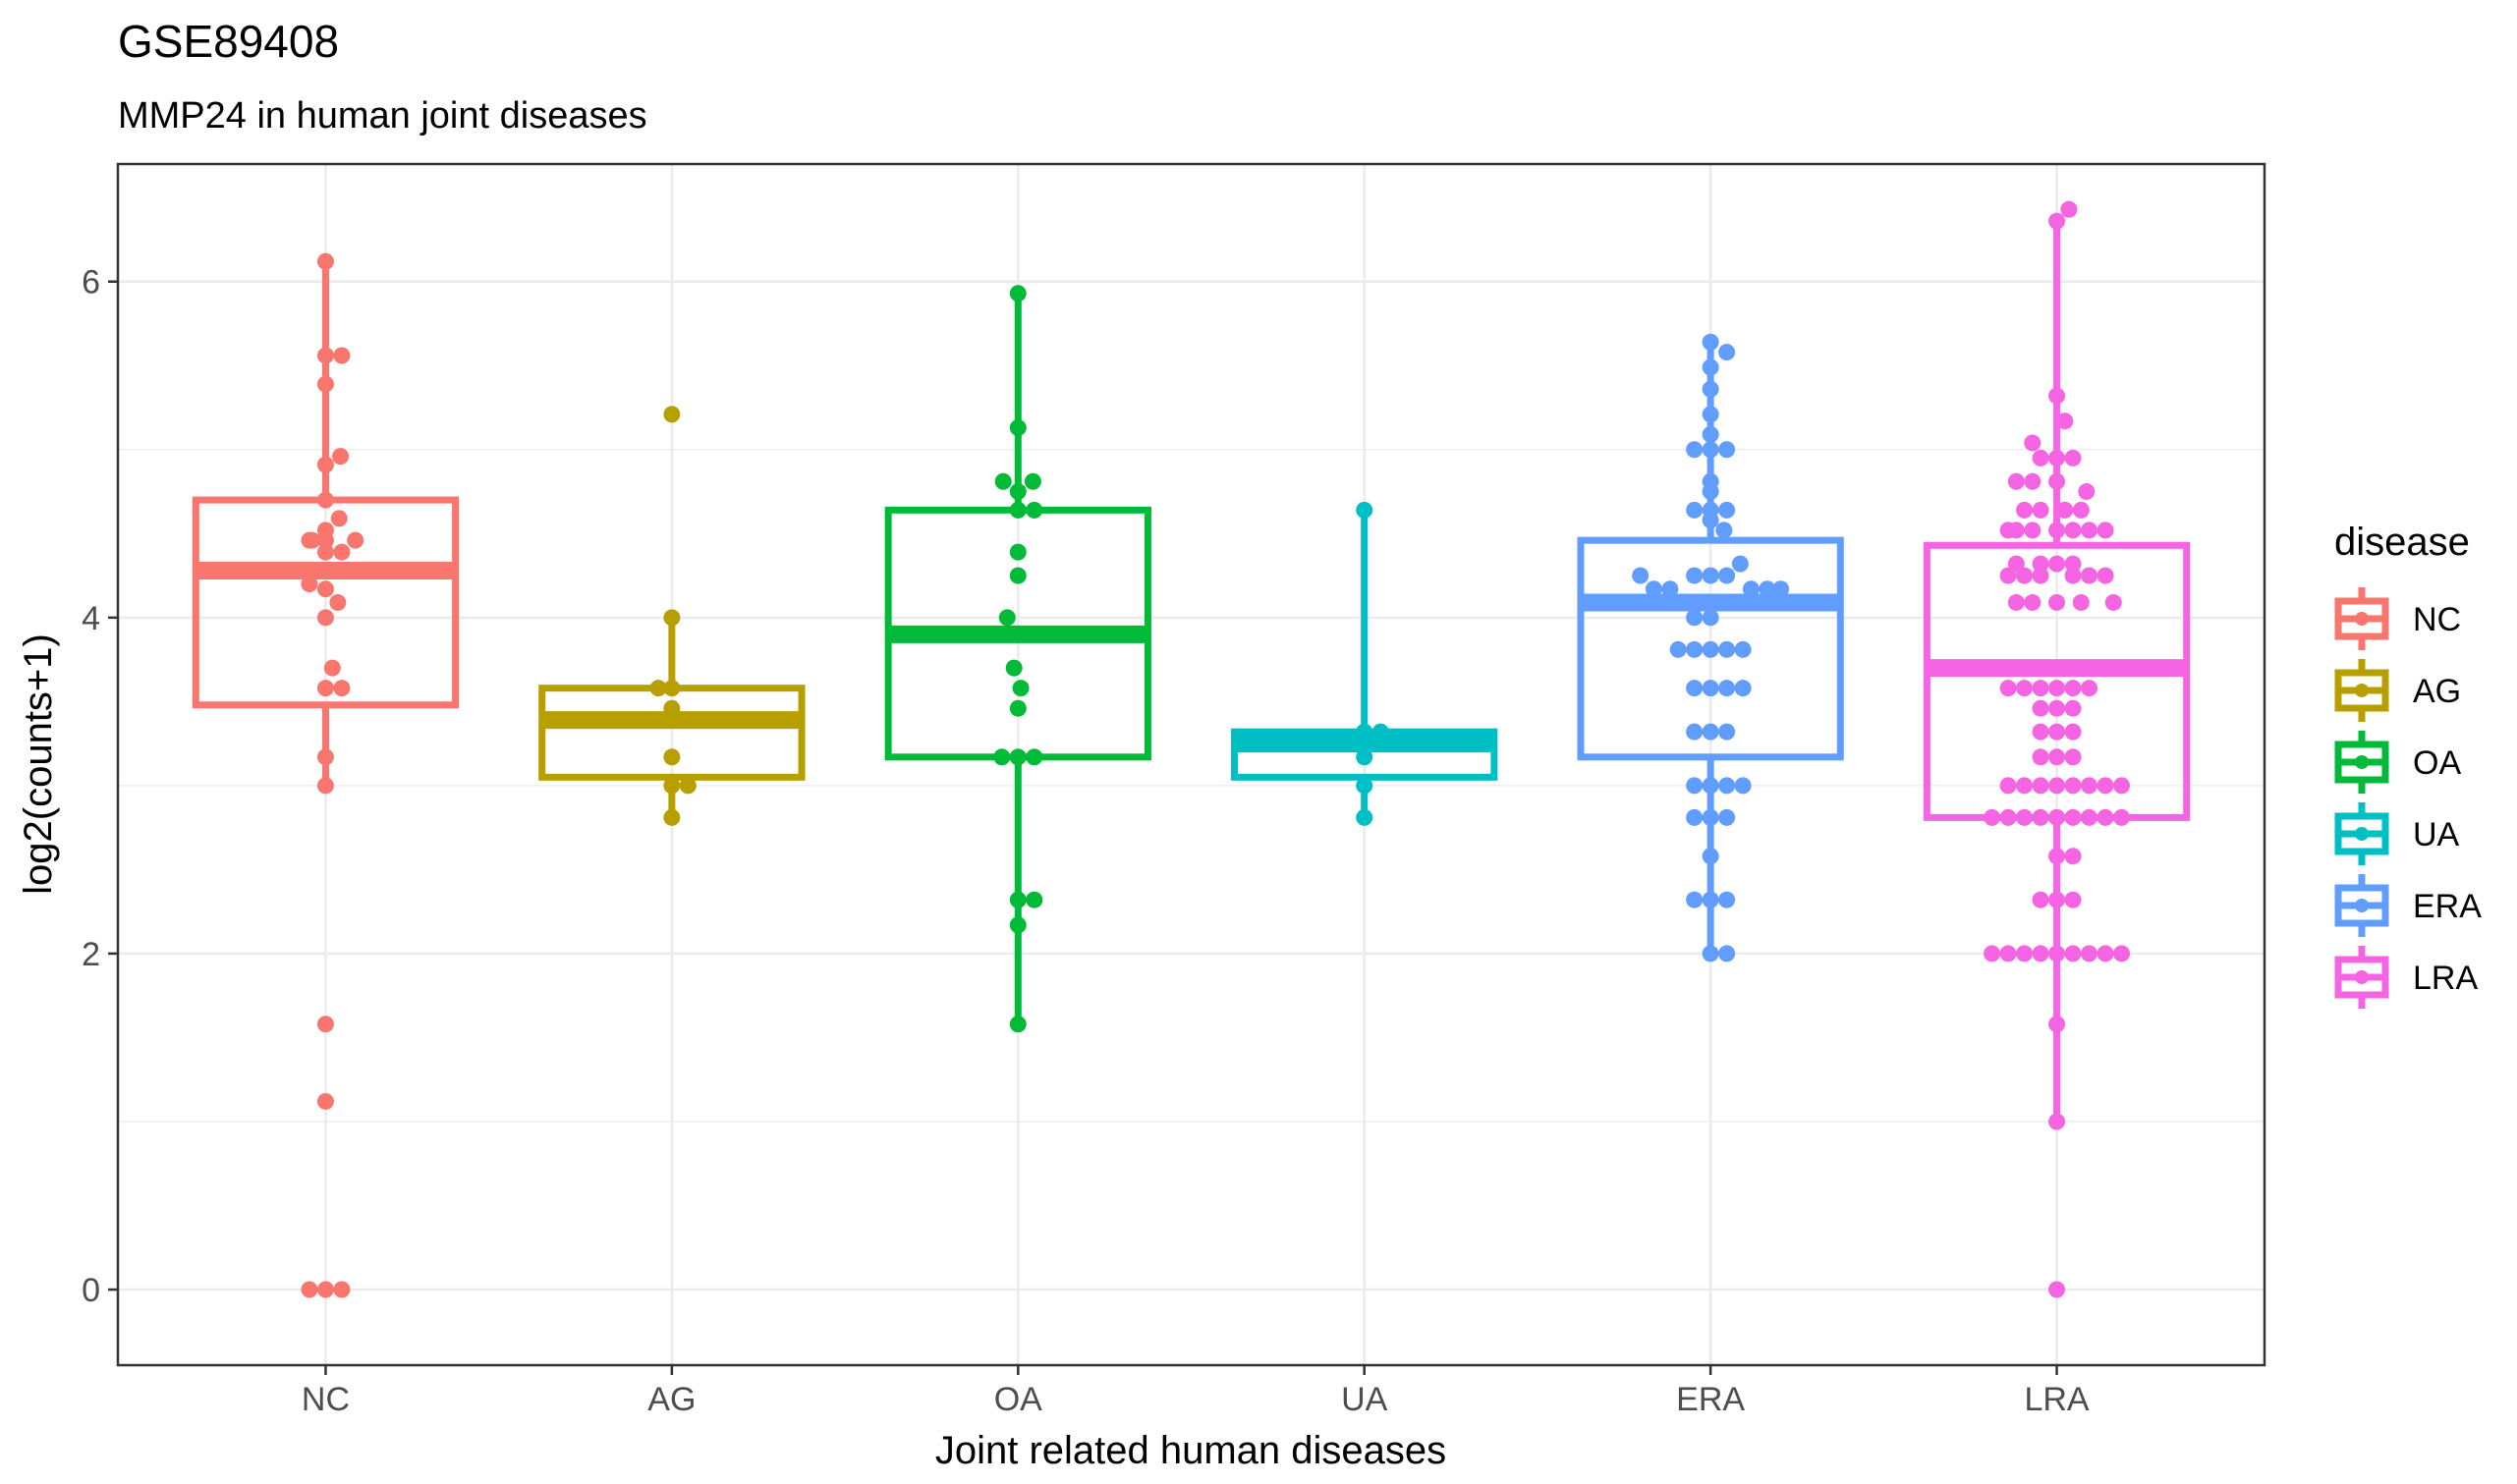  What do you see at coordinates (1018, 1399) in the screenshot?
I see `x-tick-label: OA` at bounding box center [1018, 1399].